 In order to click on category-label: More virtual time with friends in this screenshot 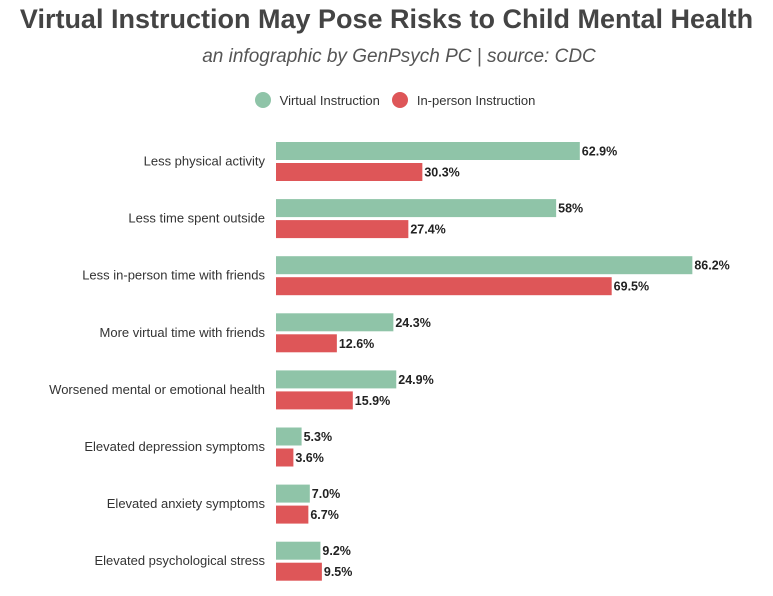, I will do `click(183, 332)`.